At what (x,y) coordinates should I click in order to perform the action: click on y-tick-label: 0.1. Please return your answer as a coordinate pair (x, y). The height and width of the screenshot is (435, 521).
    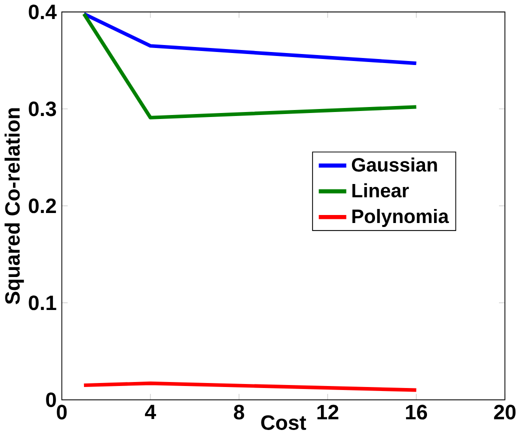
    Looking at the image, I should click on (42, 303).